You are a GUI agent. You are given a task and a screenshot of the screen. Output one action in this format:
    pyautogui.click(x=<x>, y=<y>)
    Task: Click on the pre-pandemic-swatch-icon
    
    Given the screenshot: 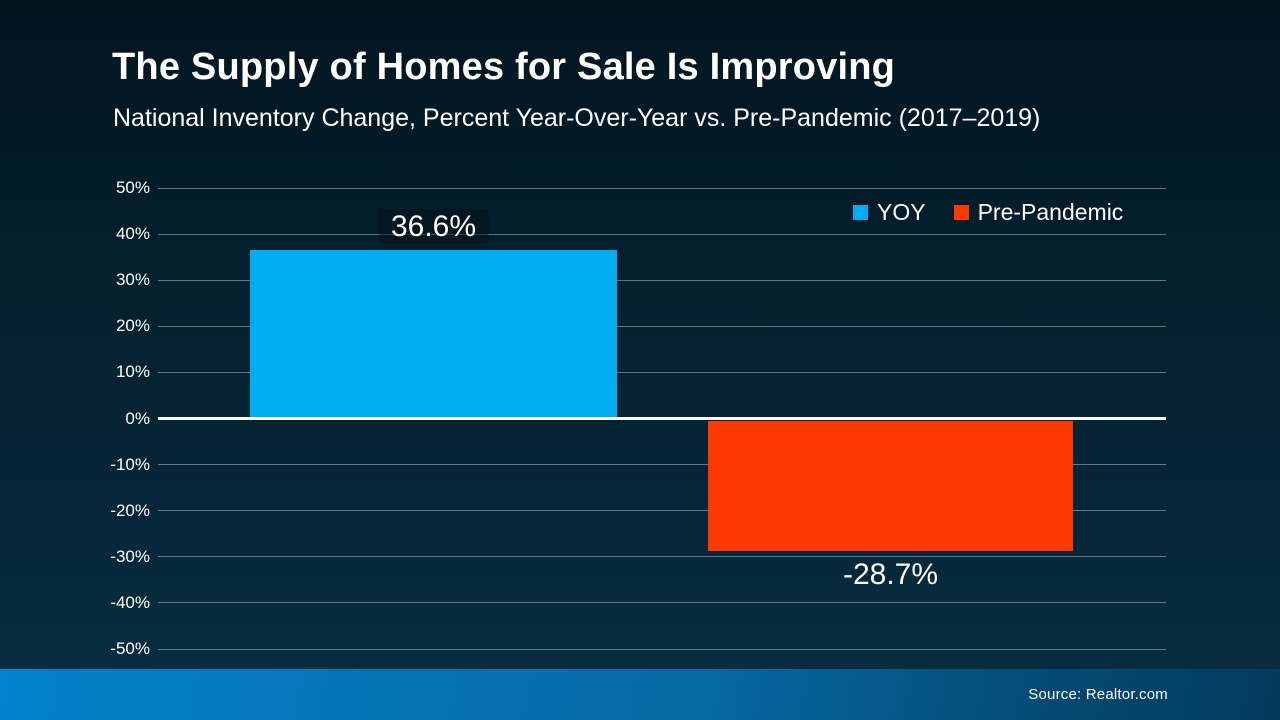 What is the action you would take?
    pyautogui.click(x=961, y=212)
    